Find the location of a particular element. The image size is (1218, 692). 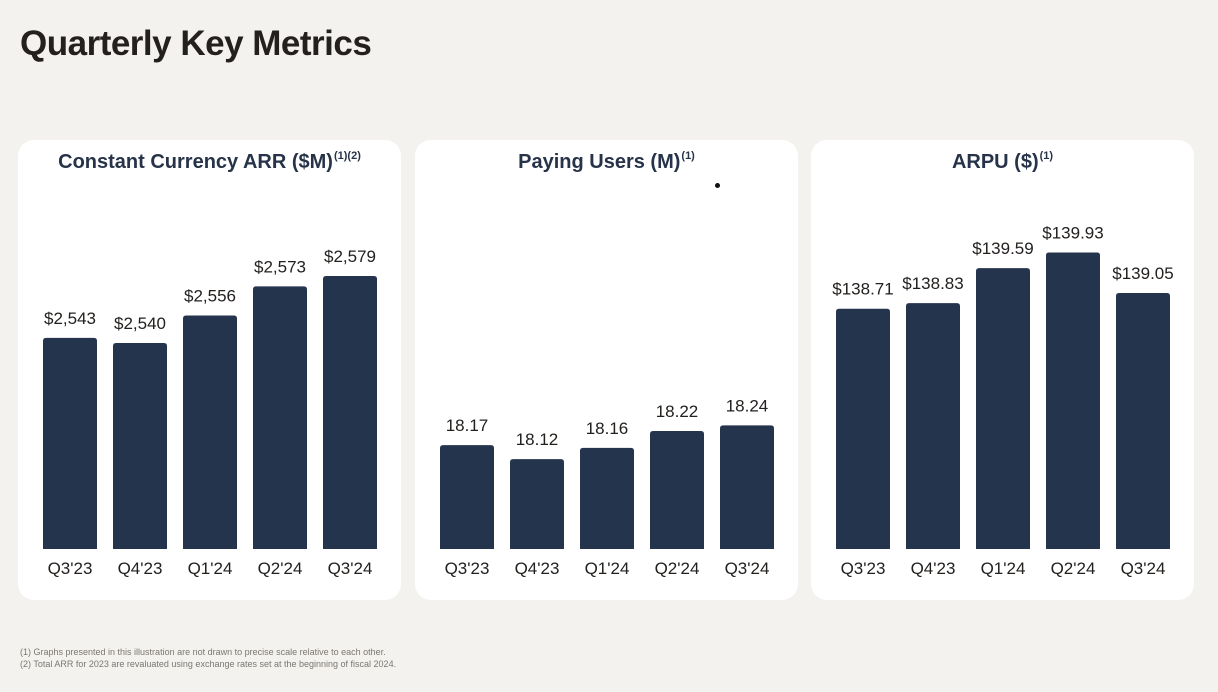

paying-users-x-tick-2: Q4'23 is located at coordinates (537, 568).